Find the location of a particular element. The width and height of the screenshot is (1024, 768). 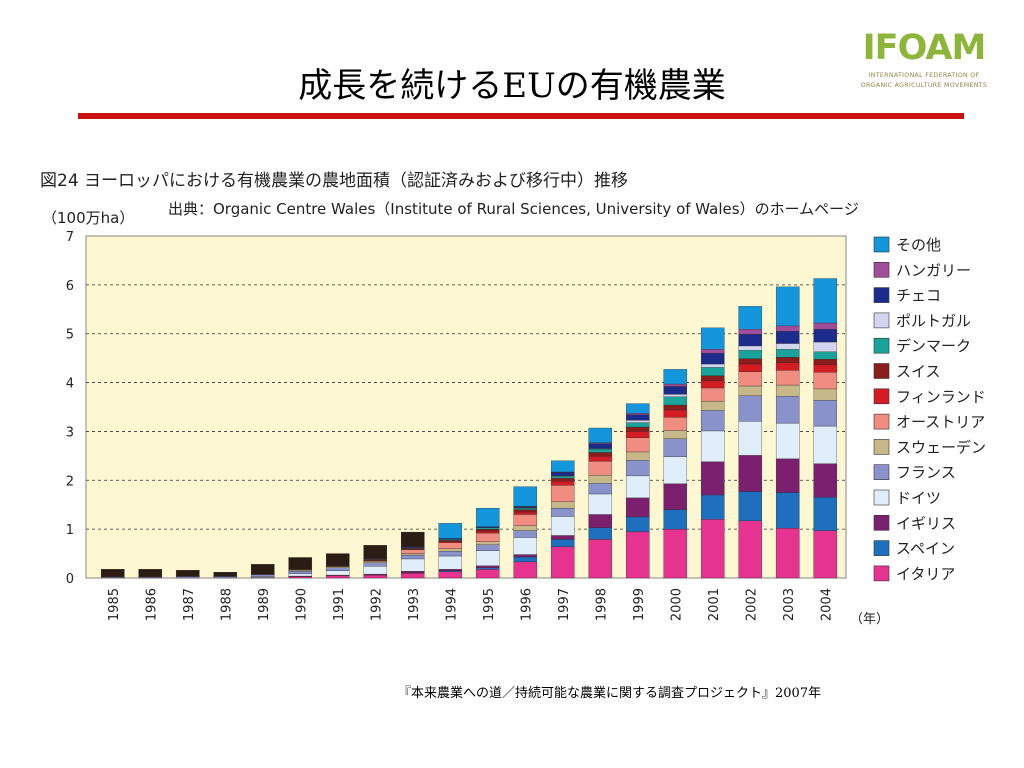

legend-label: チェコ is located at coordinates (918, 296).